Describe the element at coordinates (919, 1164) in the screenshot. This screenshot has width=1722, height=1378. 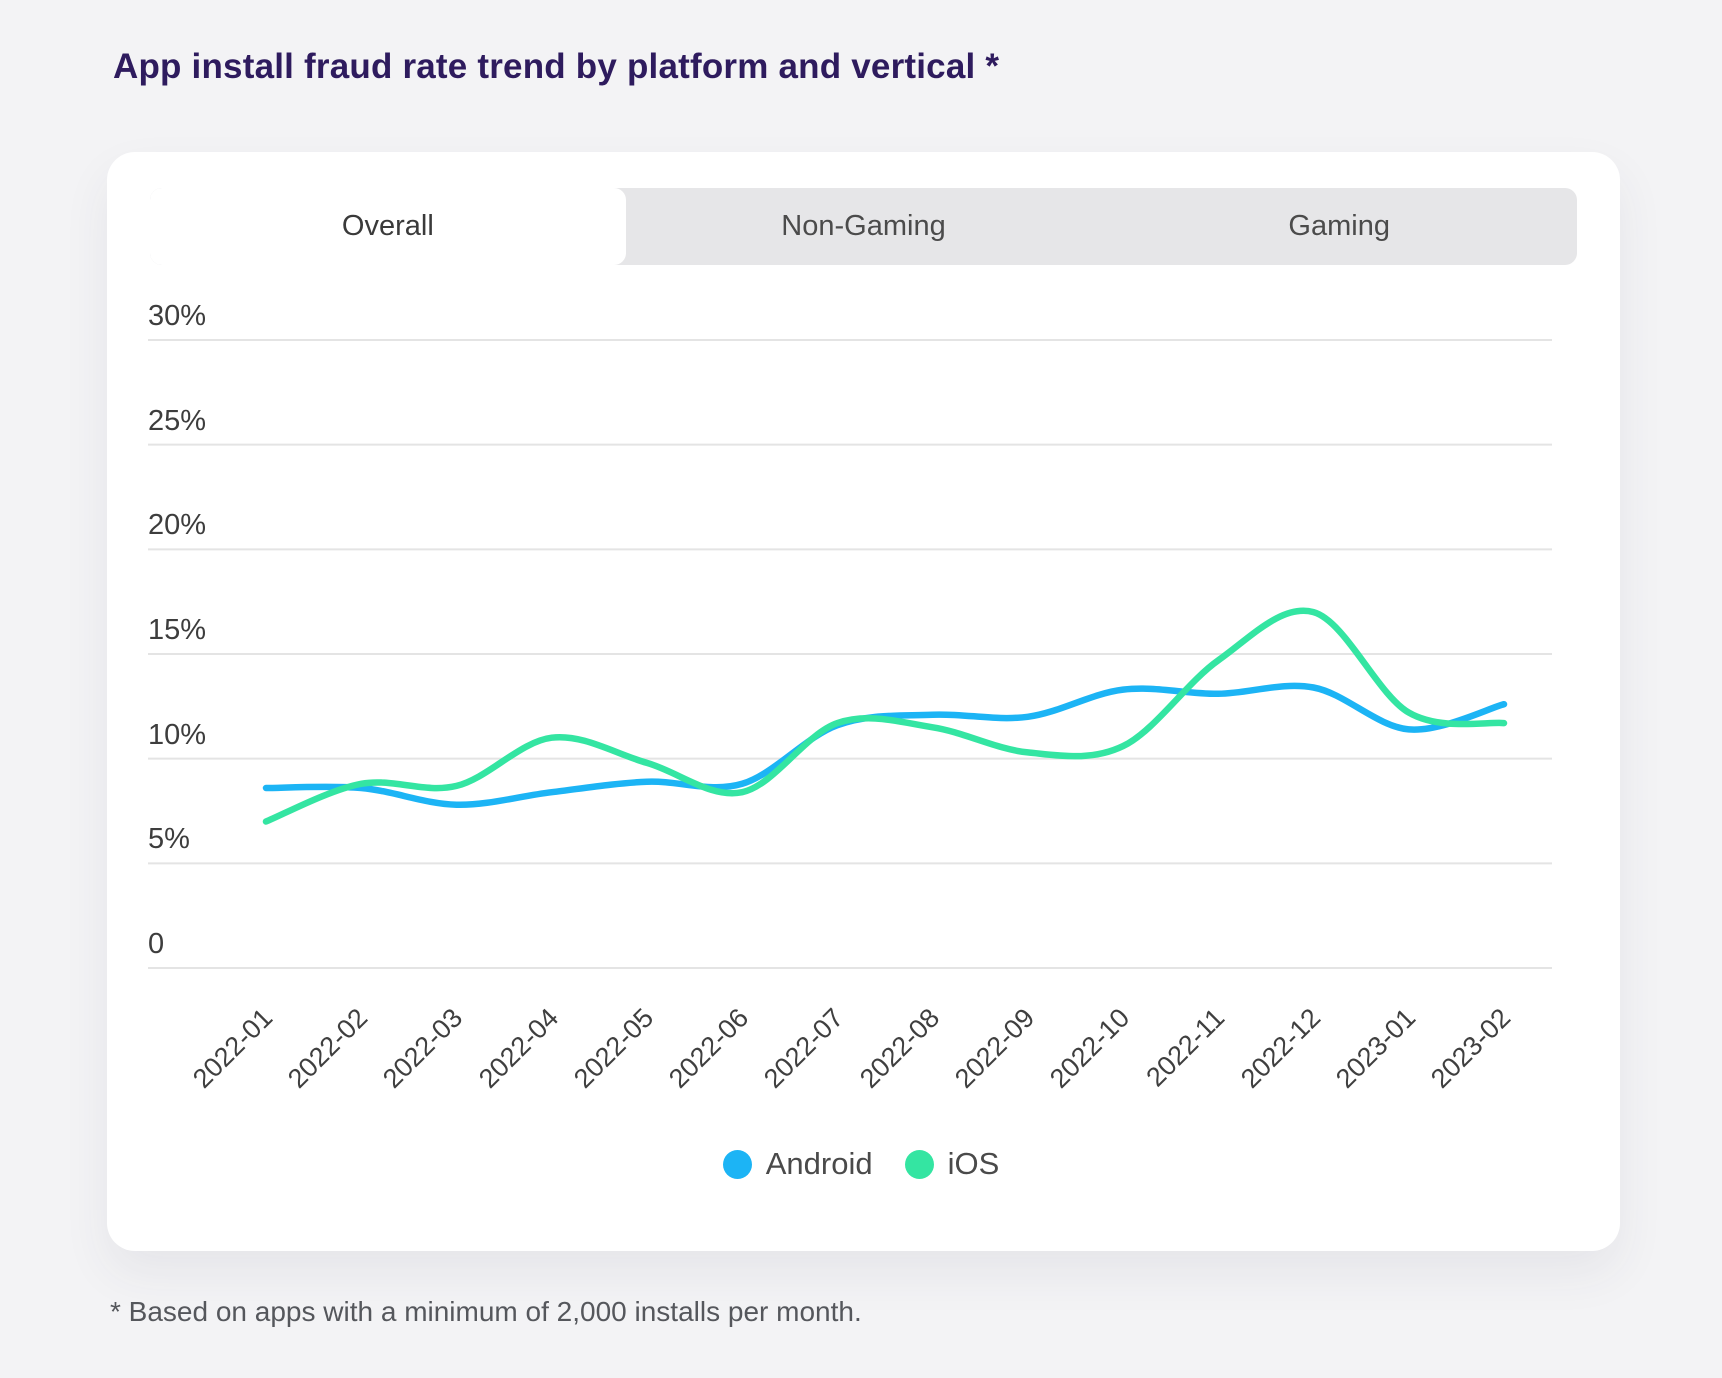
I see `legend-dot-ios` at that location.